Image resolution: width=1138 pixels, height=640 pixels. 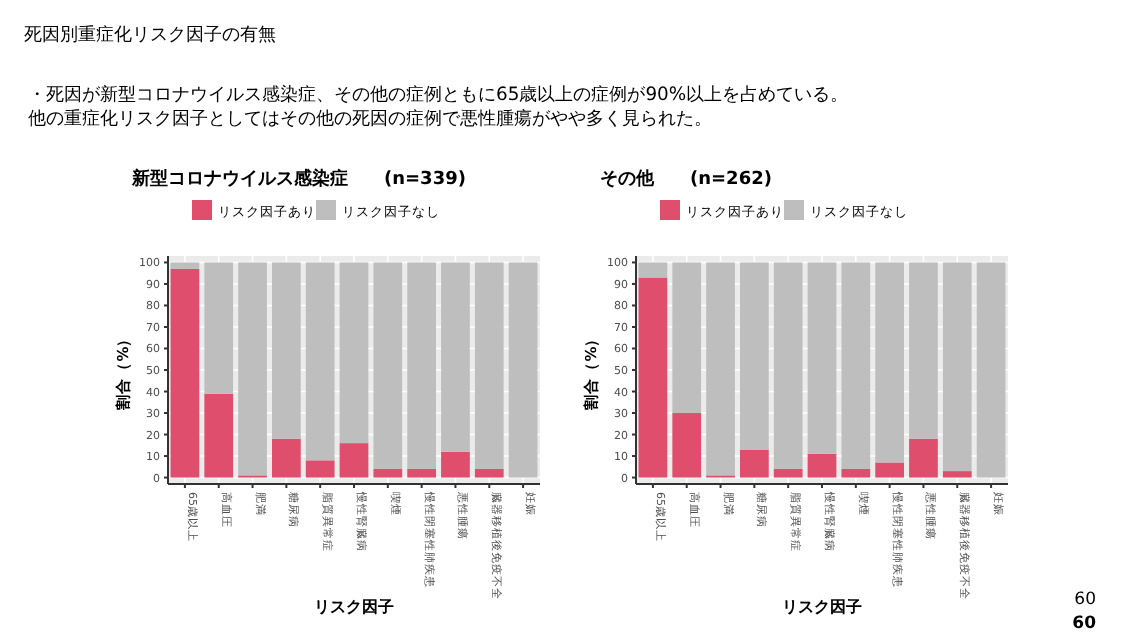 I want to click on chart-title: その他 (n=262), so click(x=686, y=179).